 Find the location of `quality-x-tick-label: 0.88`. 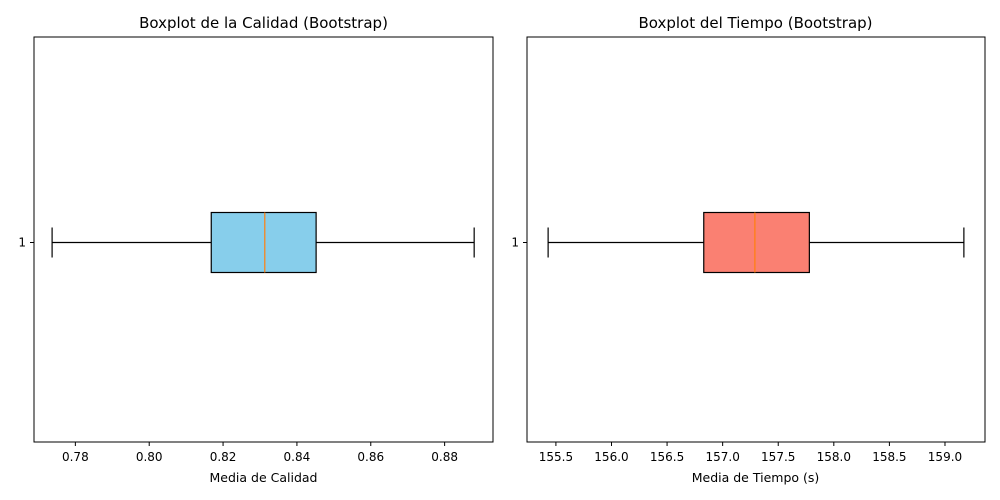

quality-x-tick-label: 0.88 is located at coordinates (444, 457).